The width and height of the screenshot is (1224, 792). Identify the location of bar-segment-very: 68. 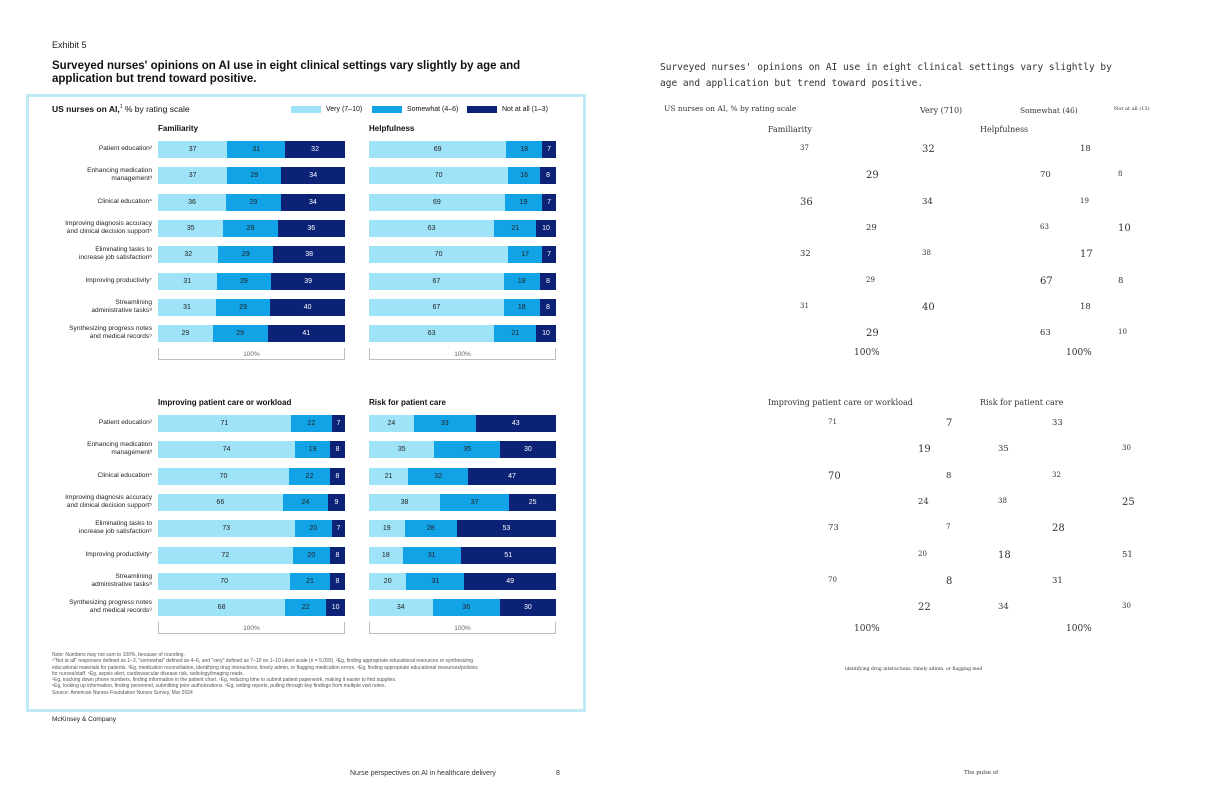
(222, 608).